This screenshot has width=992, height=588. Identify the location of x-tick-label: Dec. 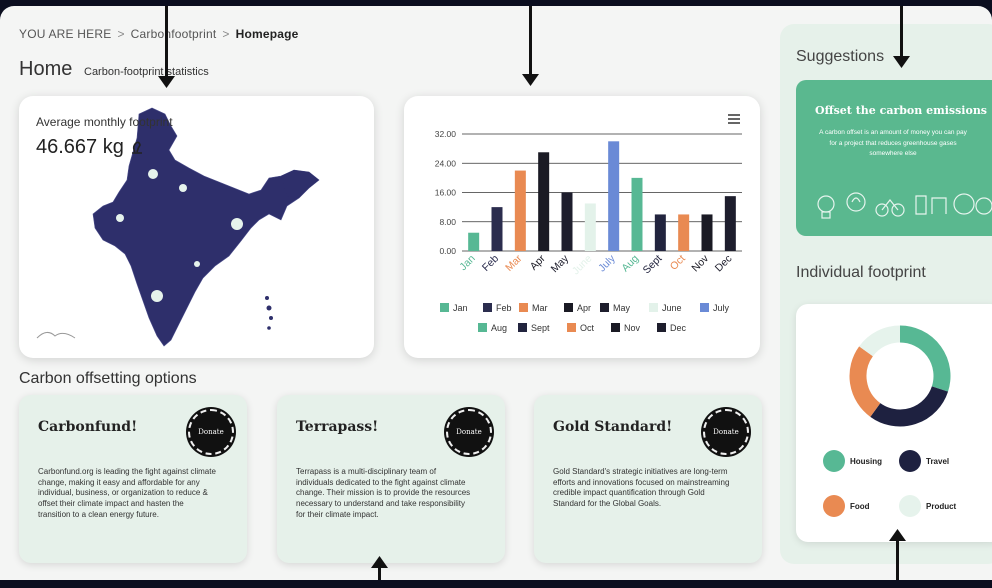
(724, 264).